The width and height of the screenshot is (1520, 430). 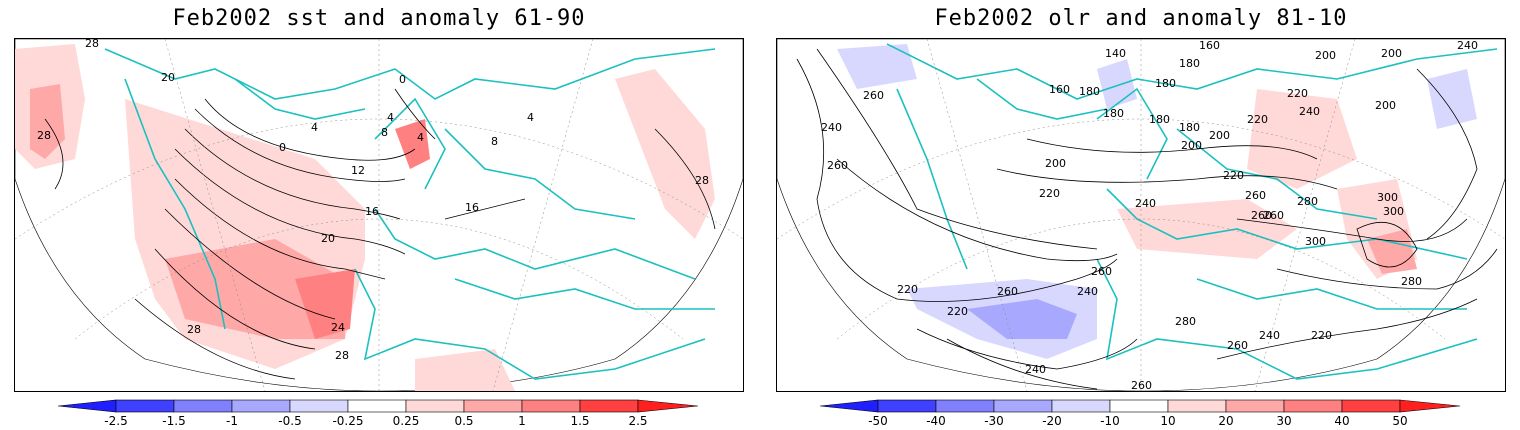 What do you see at coordinates (290, 421) in the screenshot?
I see `colorbar-tick: -0.5` at bounding box center [290, 421].